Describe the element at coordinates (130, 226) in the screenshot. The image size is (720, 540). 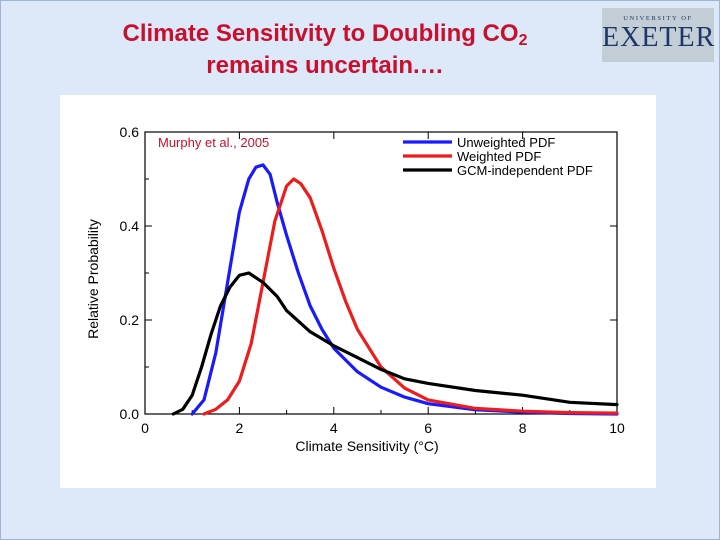
I see `y-tick-label: 0.4` at that location.